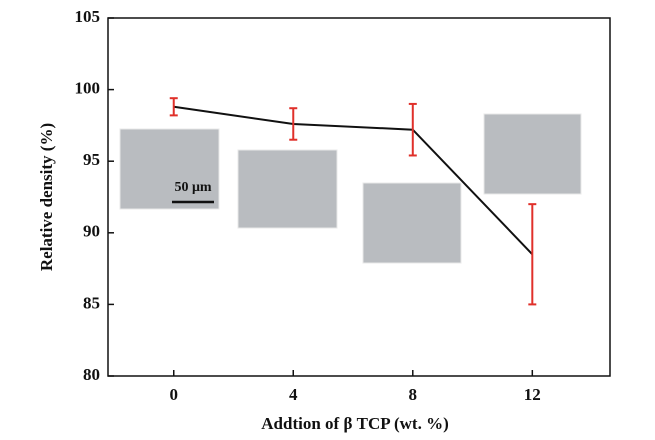  I want to click on y-tick-label: 105, so click(88, 16).